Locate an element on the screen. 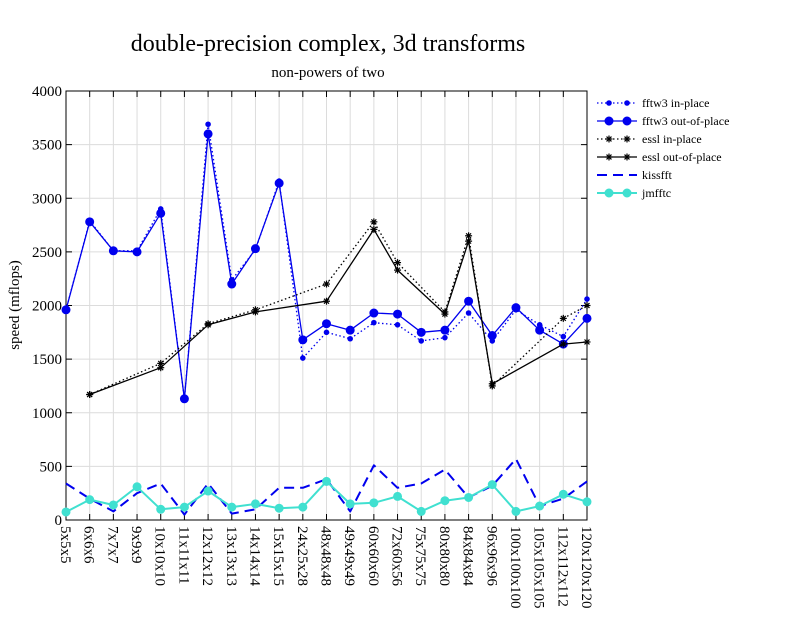 The height and width of the screenshot is (617, 792). y-tick-label: 4000 is located at coordinates (47, 92).